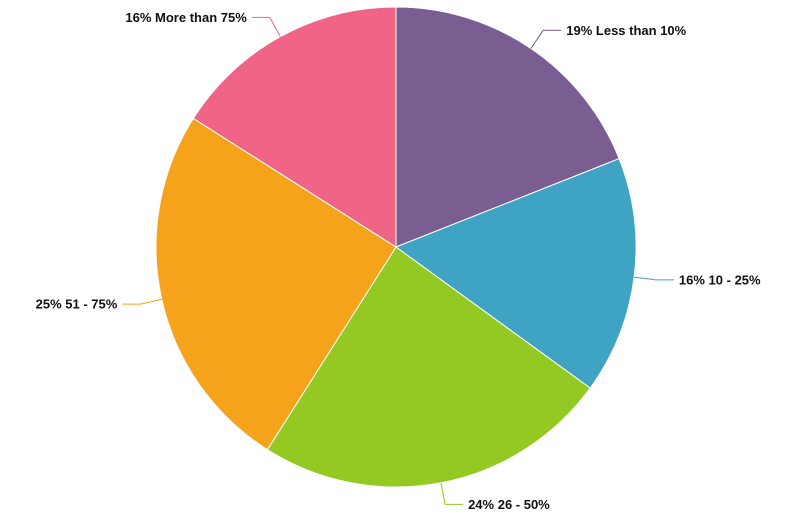 The image size is (791, 531). What do you see at coordinates (186, 17) in the screenshot?
I see `slice-label-more-than-75: 16% More than 75%` at bounding box center [186, 17].